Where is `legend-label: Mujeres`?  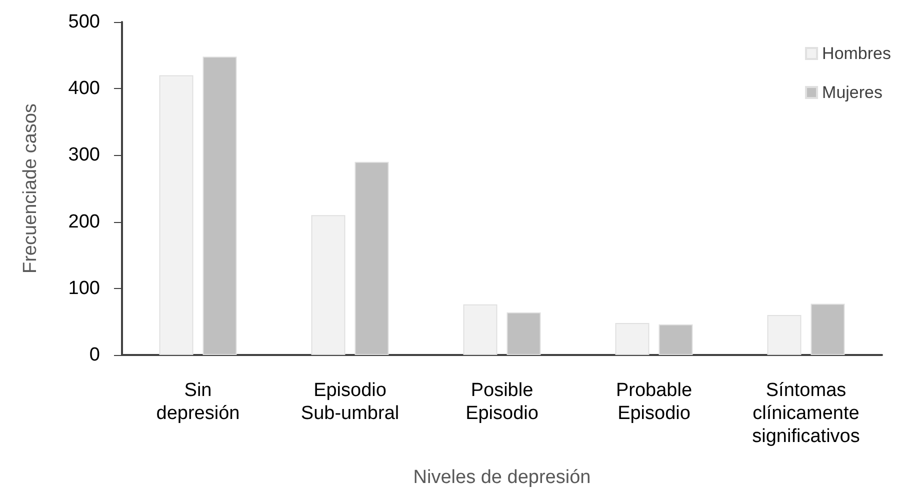
legend-label: Mujeres is located at coordinates (852, 92).